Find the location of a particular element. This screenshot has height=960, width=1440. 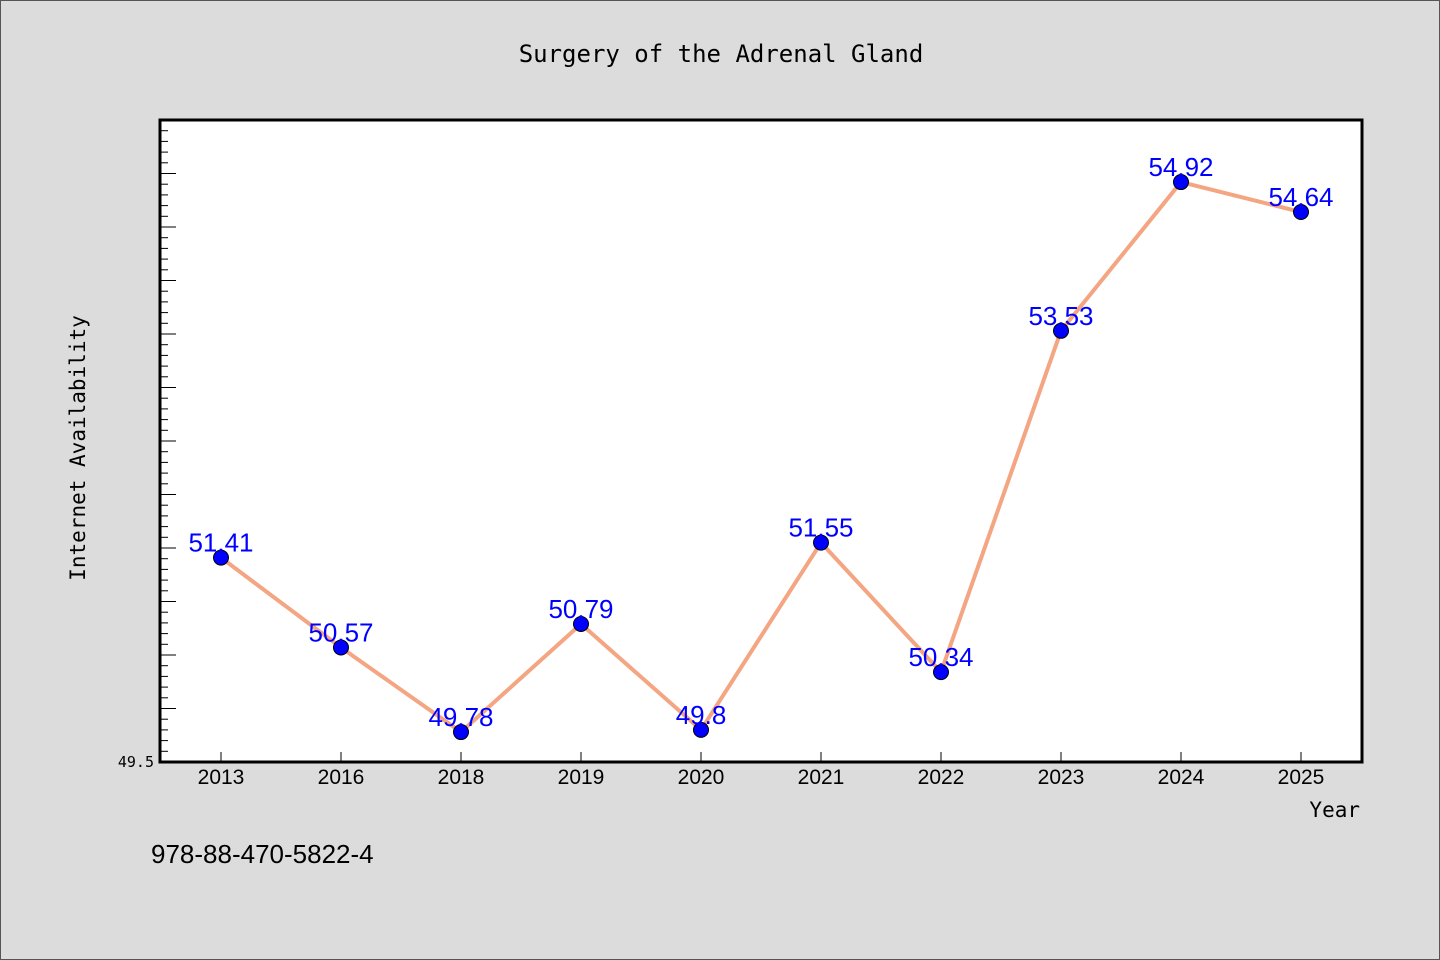

y-axis-ticks is located at coordinates (168, 441).